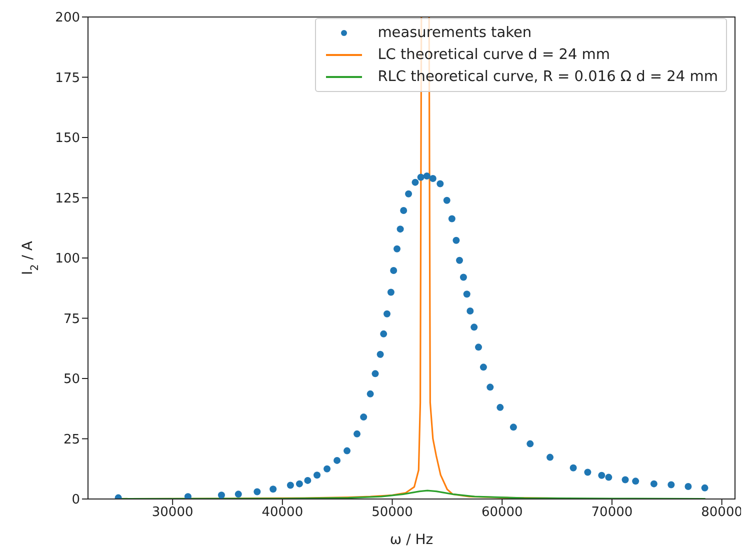 The image size is (749, 557). What do you see at coordinates (71, 440) in the screenshot?
I see `y-tick-label: 25` at bounding box center [71, 440].